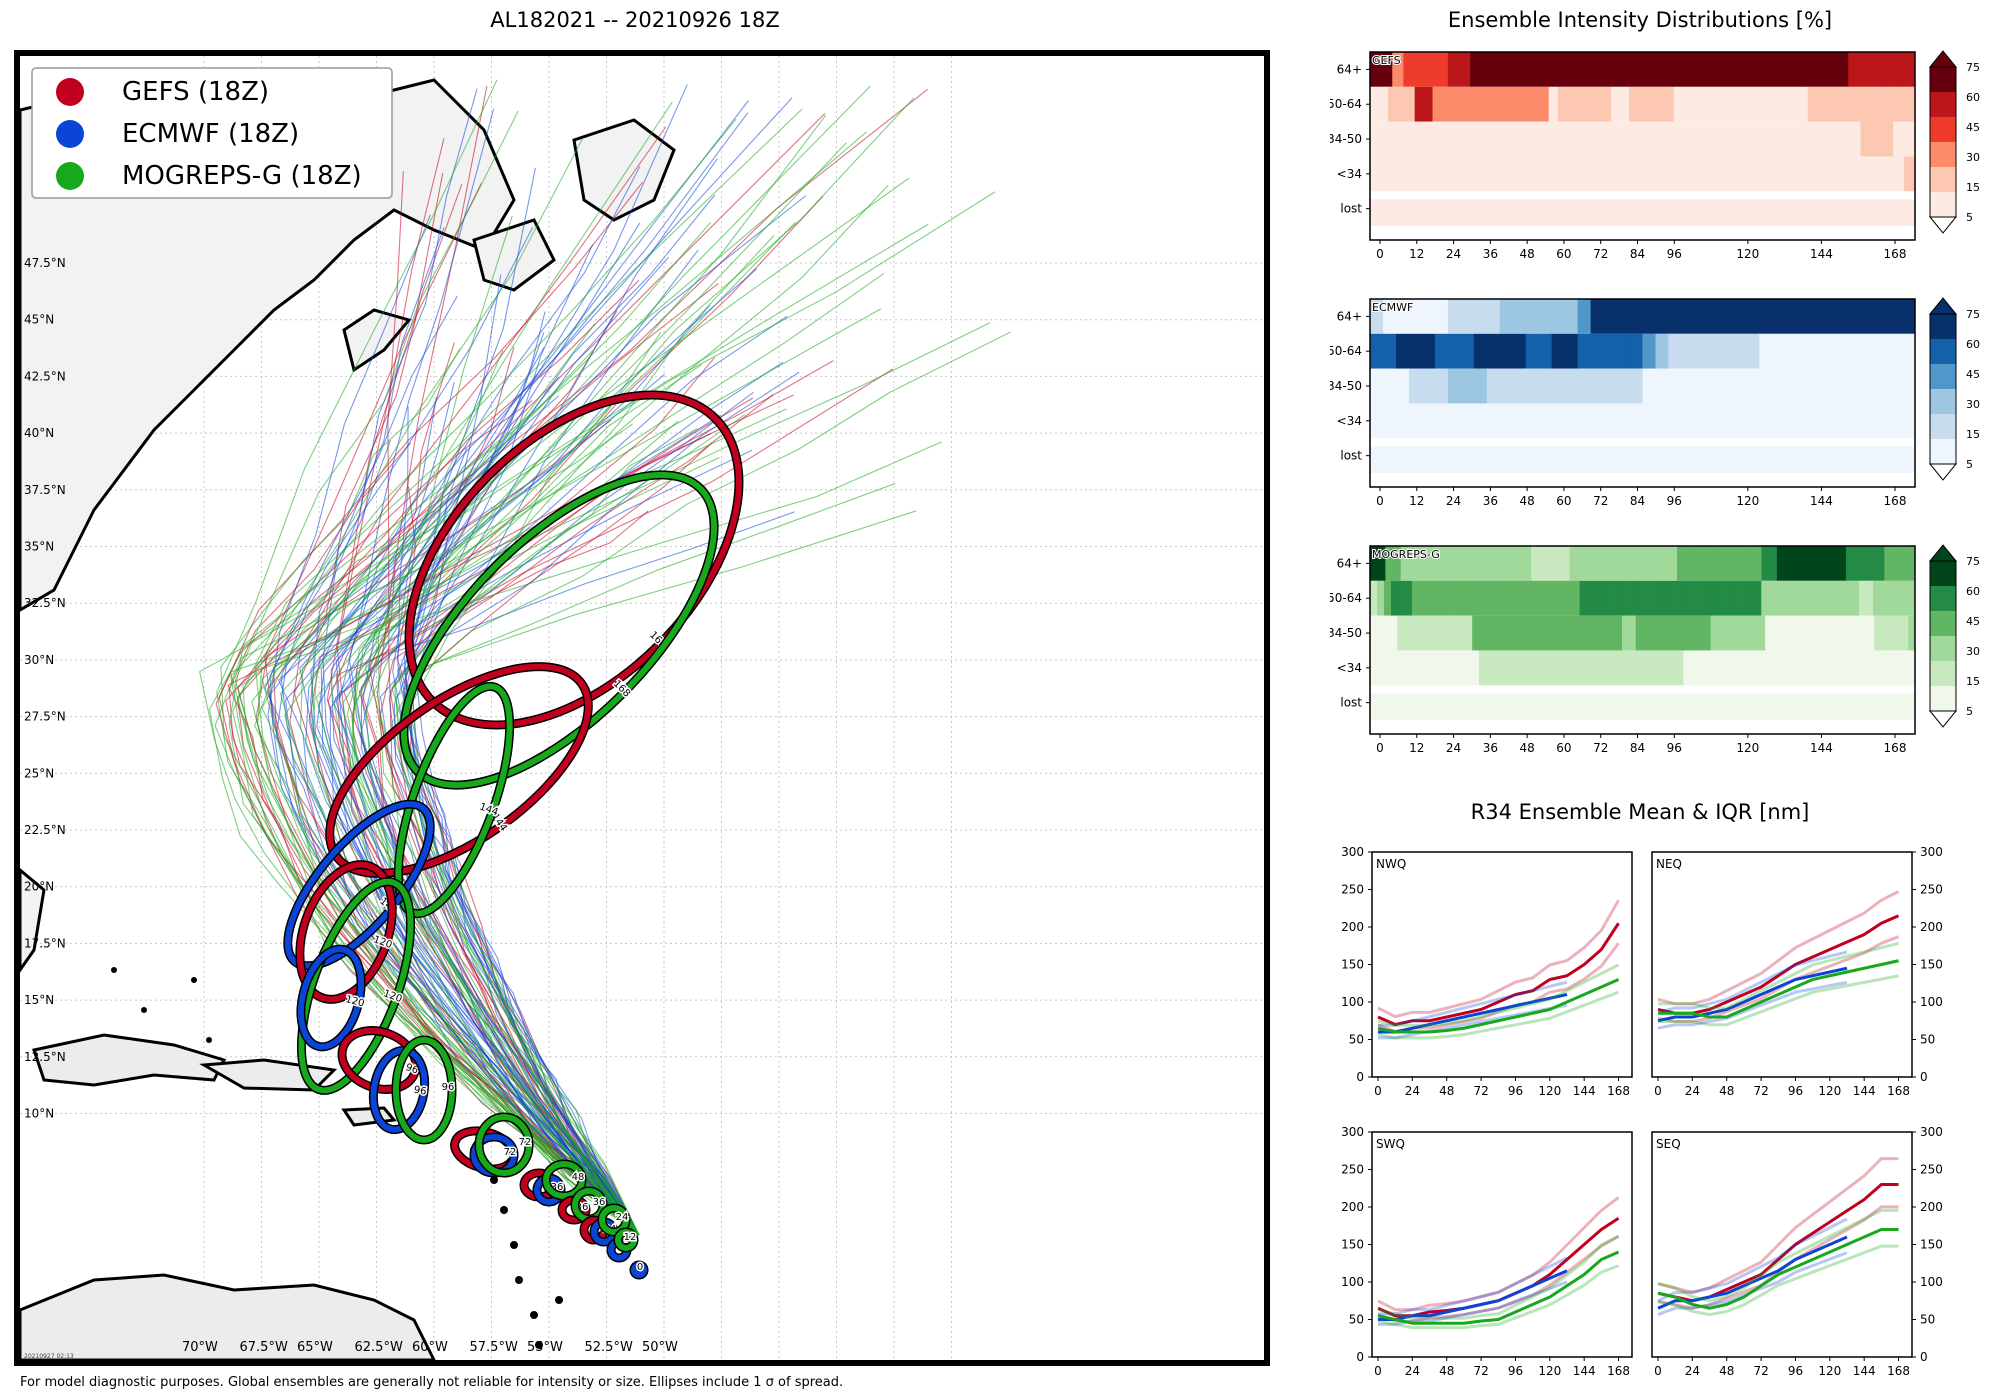 The width and height of the screenshot is (2000, 1400). I want to click on heat-x-tick: 24, so click(1453, 501).